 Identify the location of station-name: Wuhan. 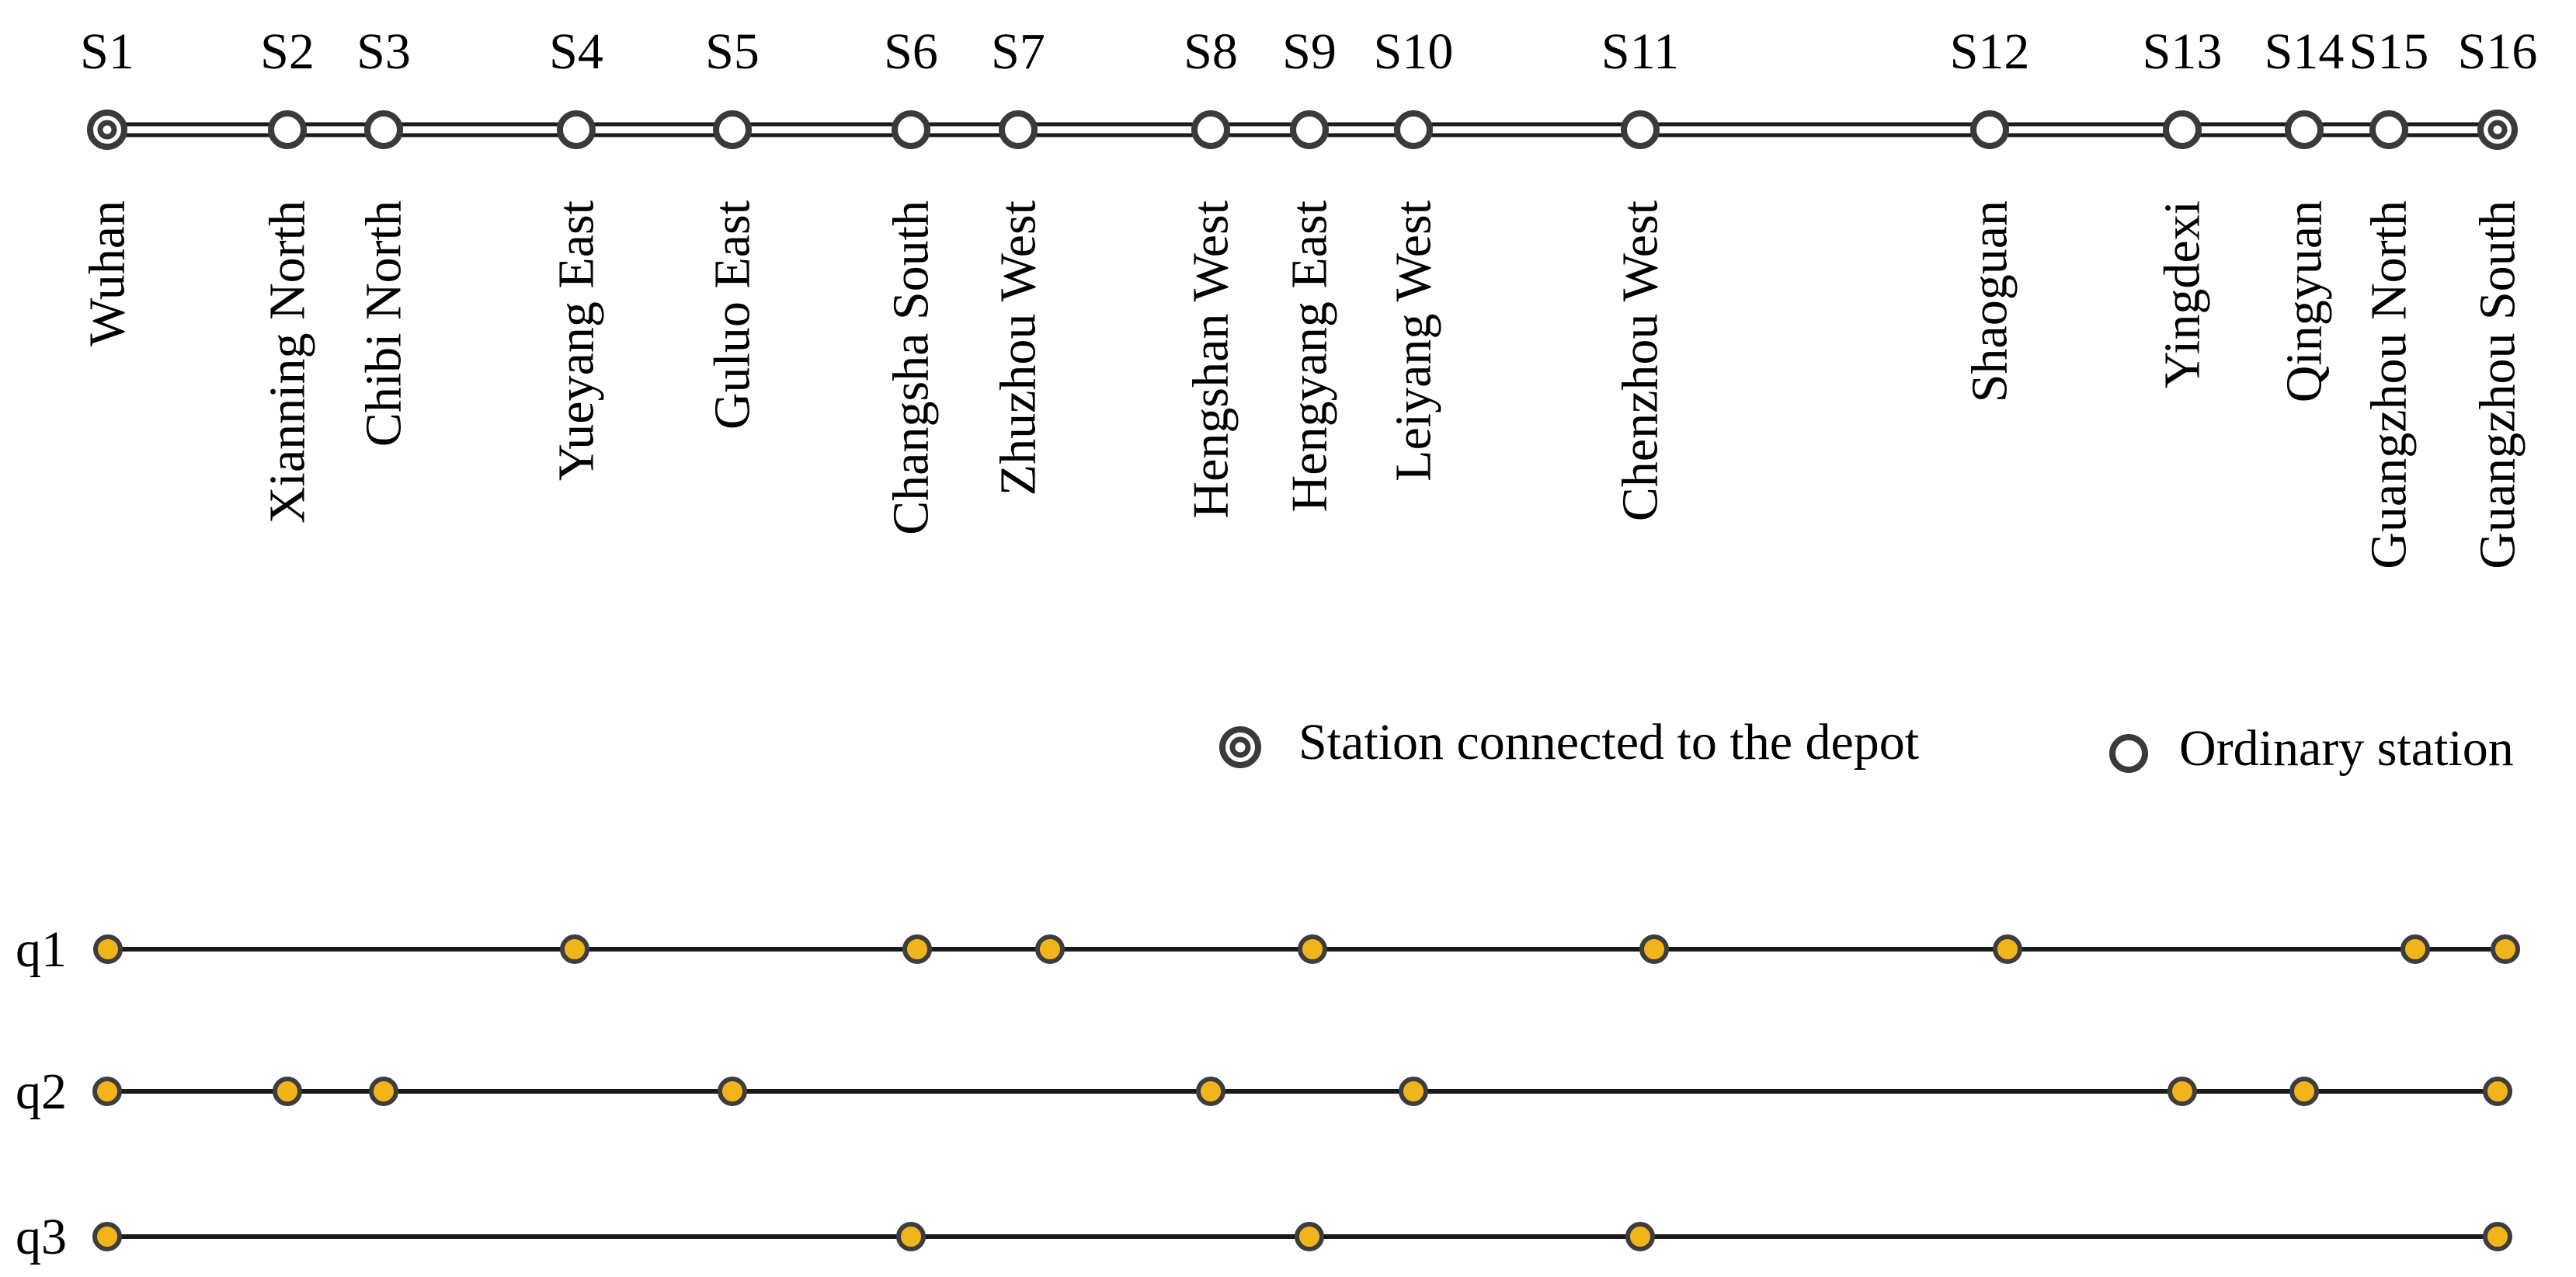
(107, 273).